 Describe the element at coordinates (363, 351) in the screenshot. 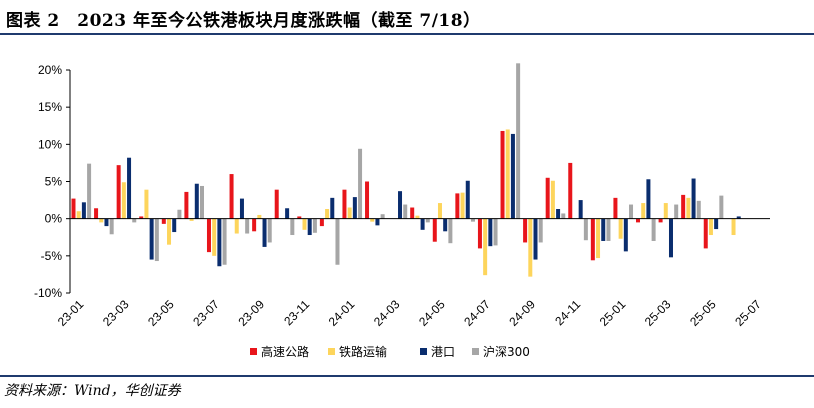

I see `legend-label: 铁路运输` at that location.